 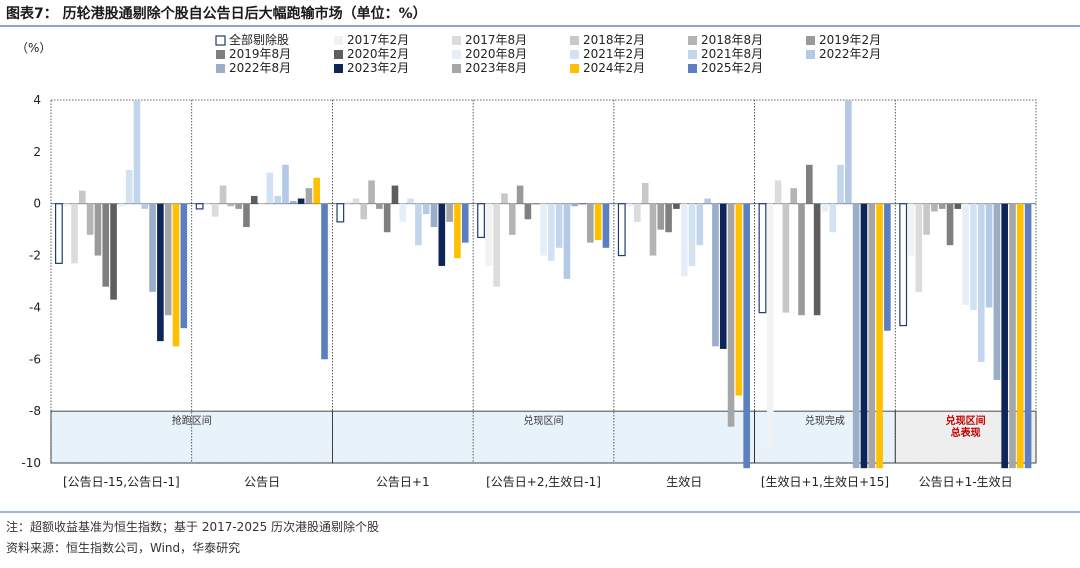 I want to click on legend-label: 2020年8月, so click(x=496, y=54).